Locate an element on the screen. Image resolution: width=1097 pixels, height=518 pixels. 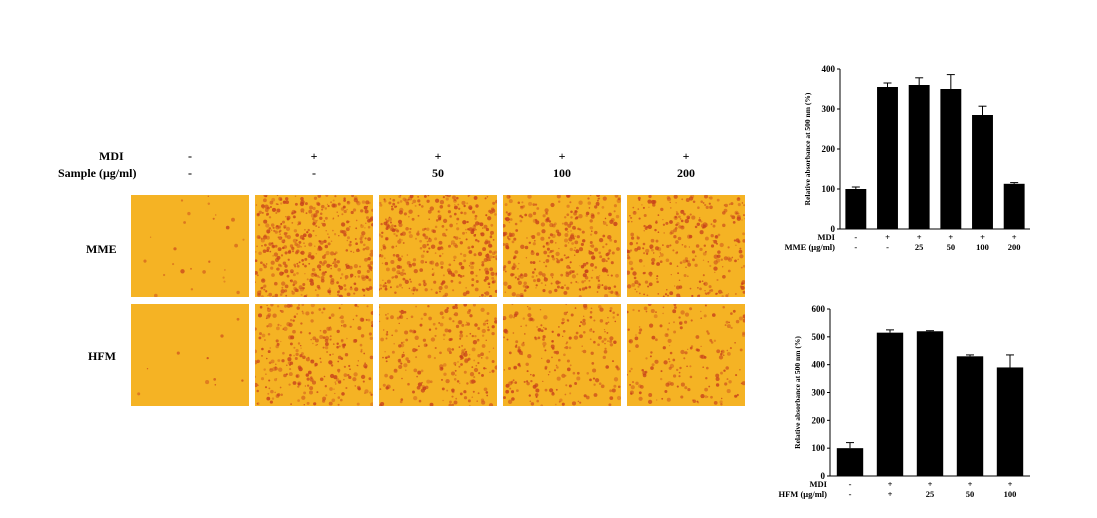
category-row-label: HFM (μg/ml) is located at coordinates (803, 494).